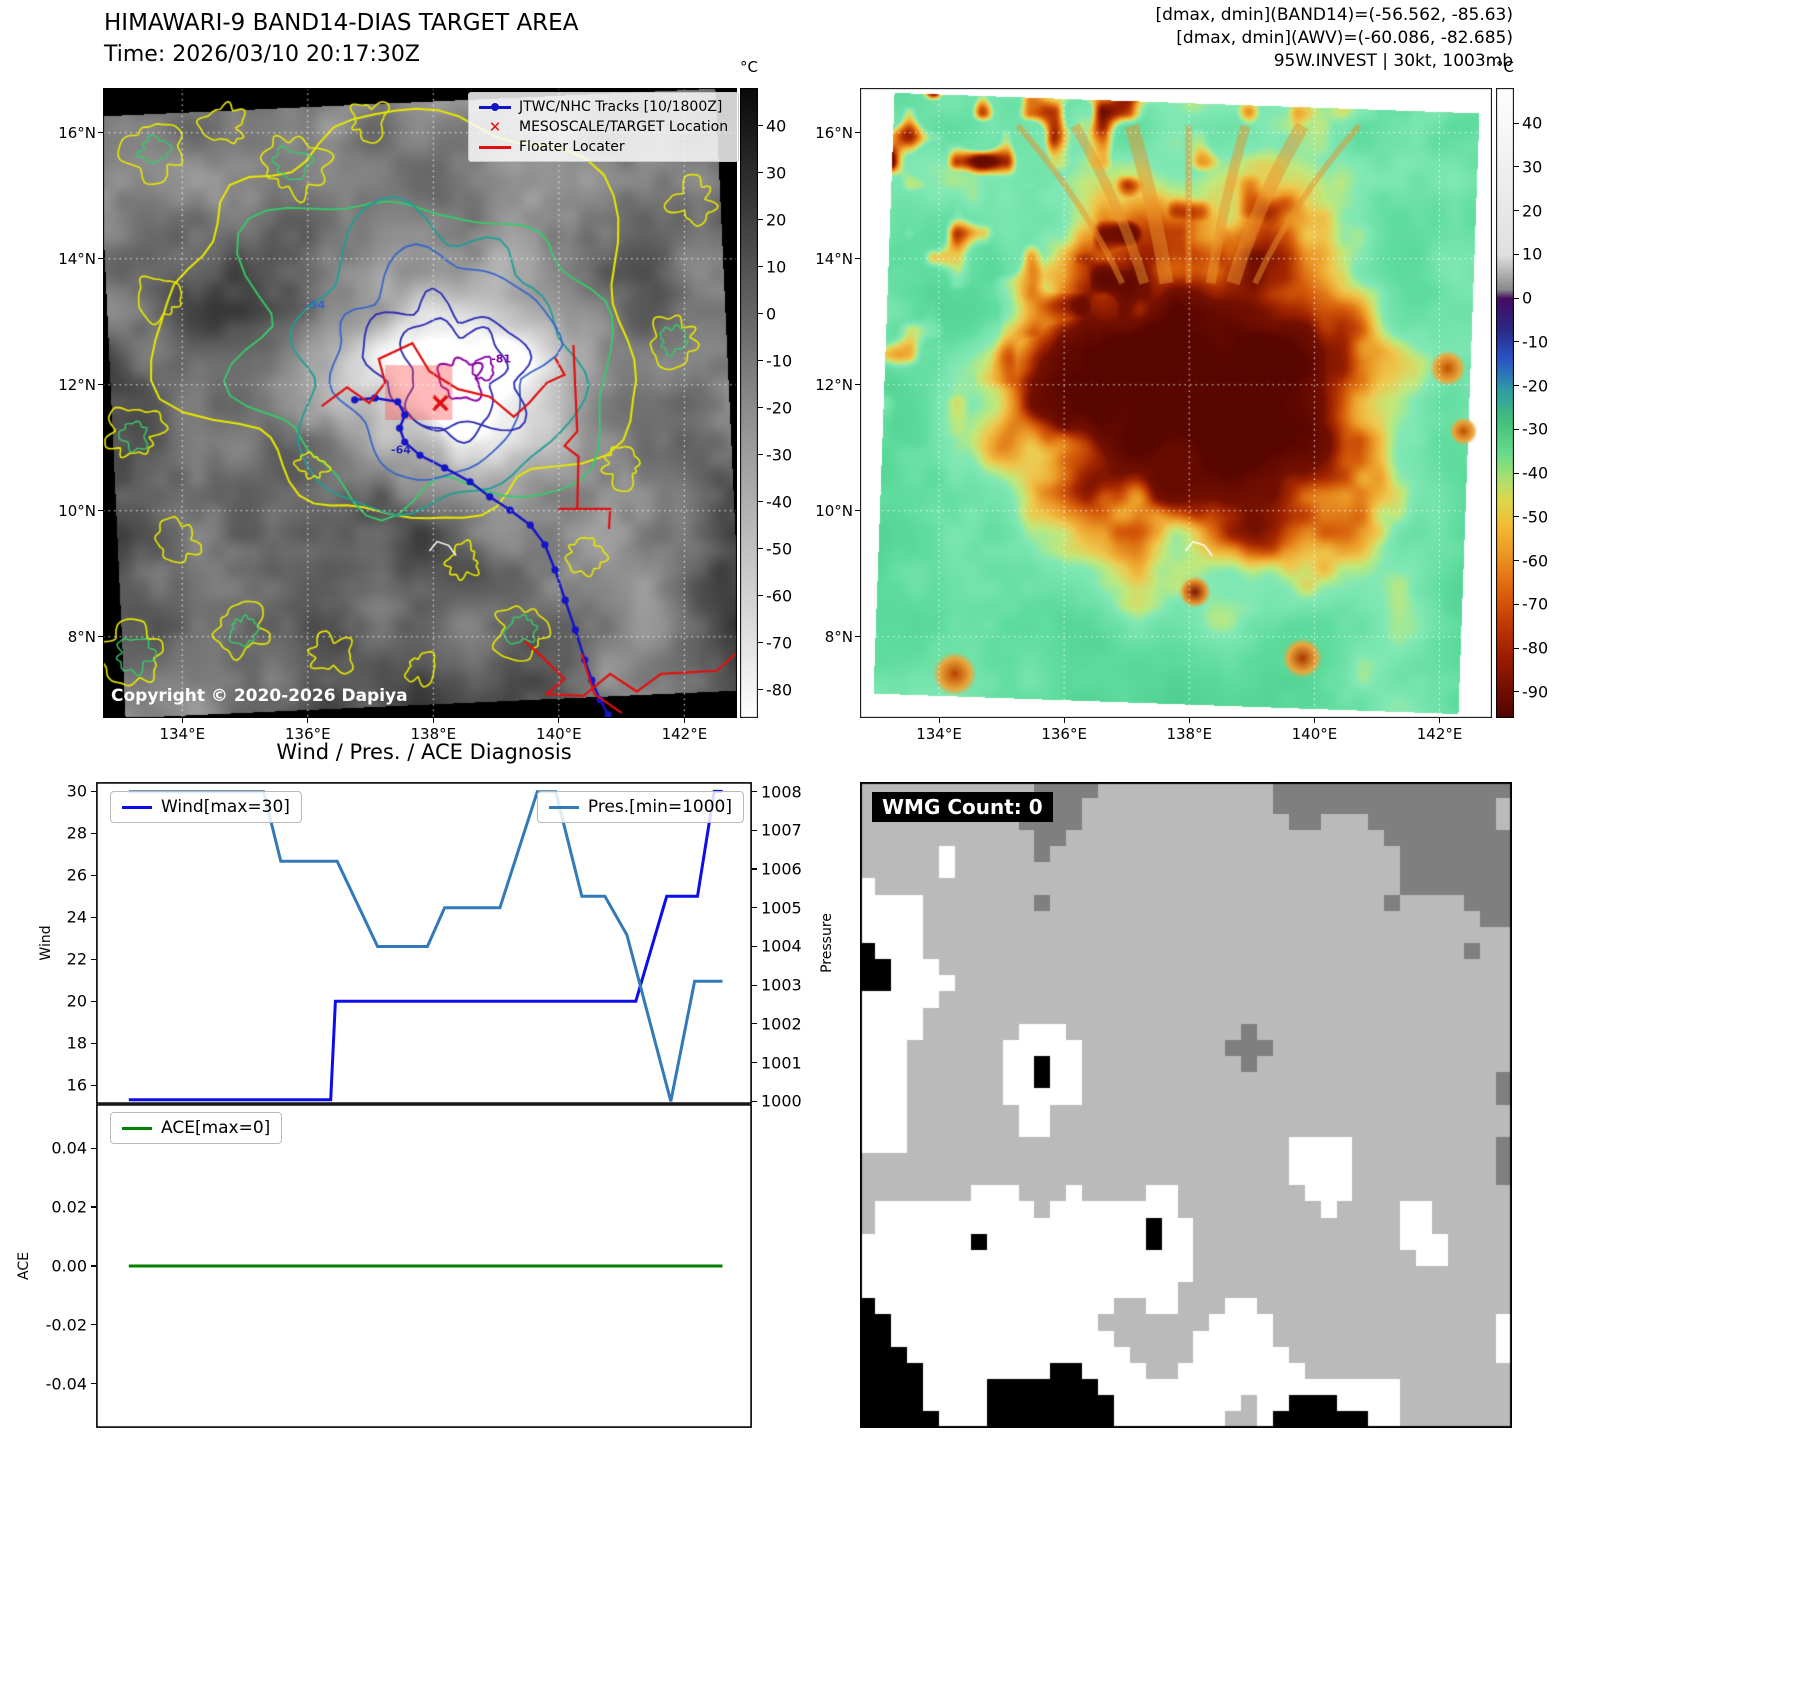 This screenshot has height=1690, width=1813. I want to click on chart-tick-label: 0.04, so click(69, 1148).